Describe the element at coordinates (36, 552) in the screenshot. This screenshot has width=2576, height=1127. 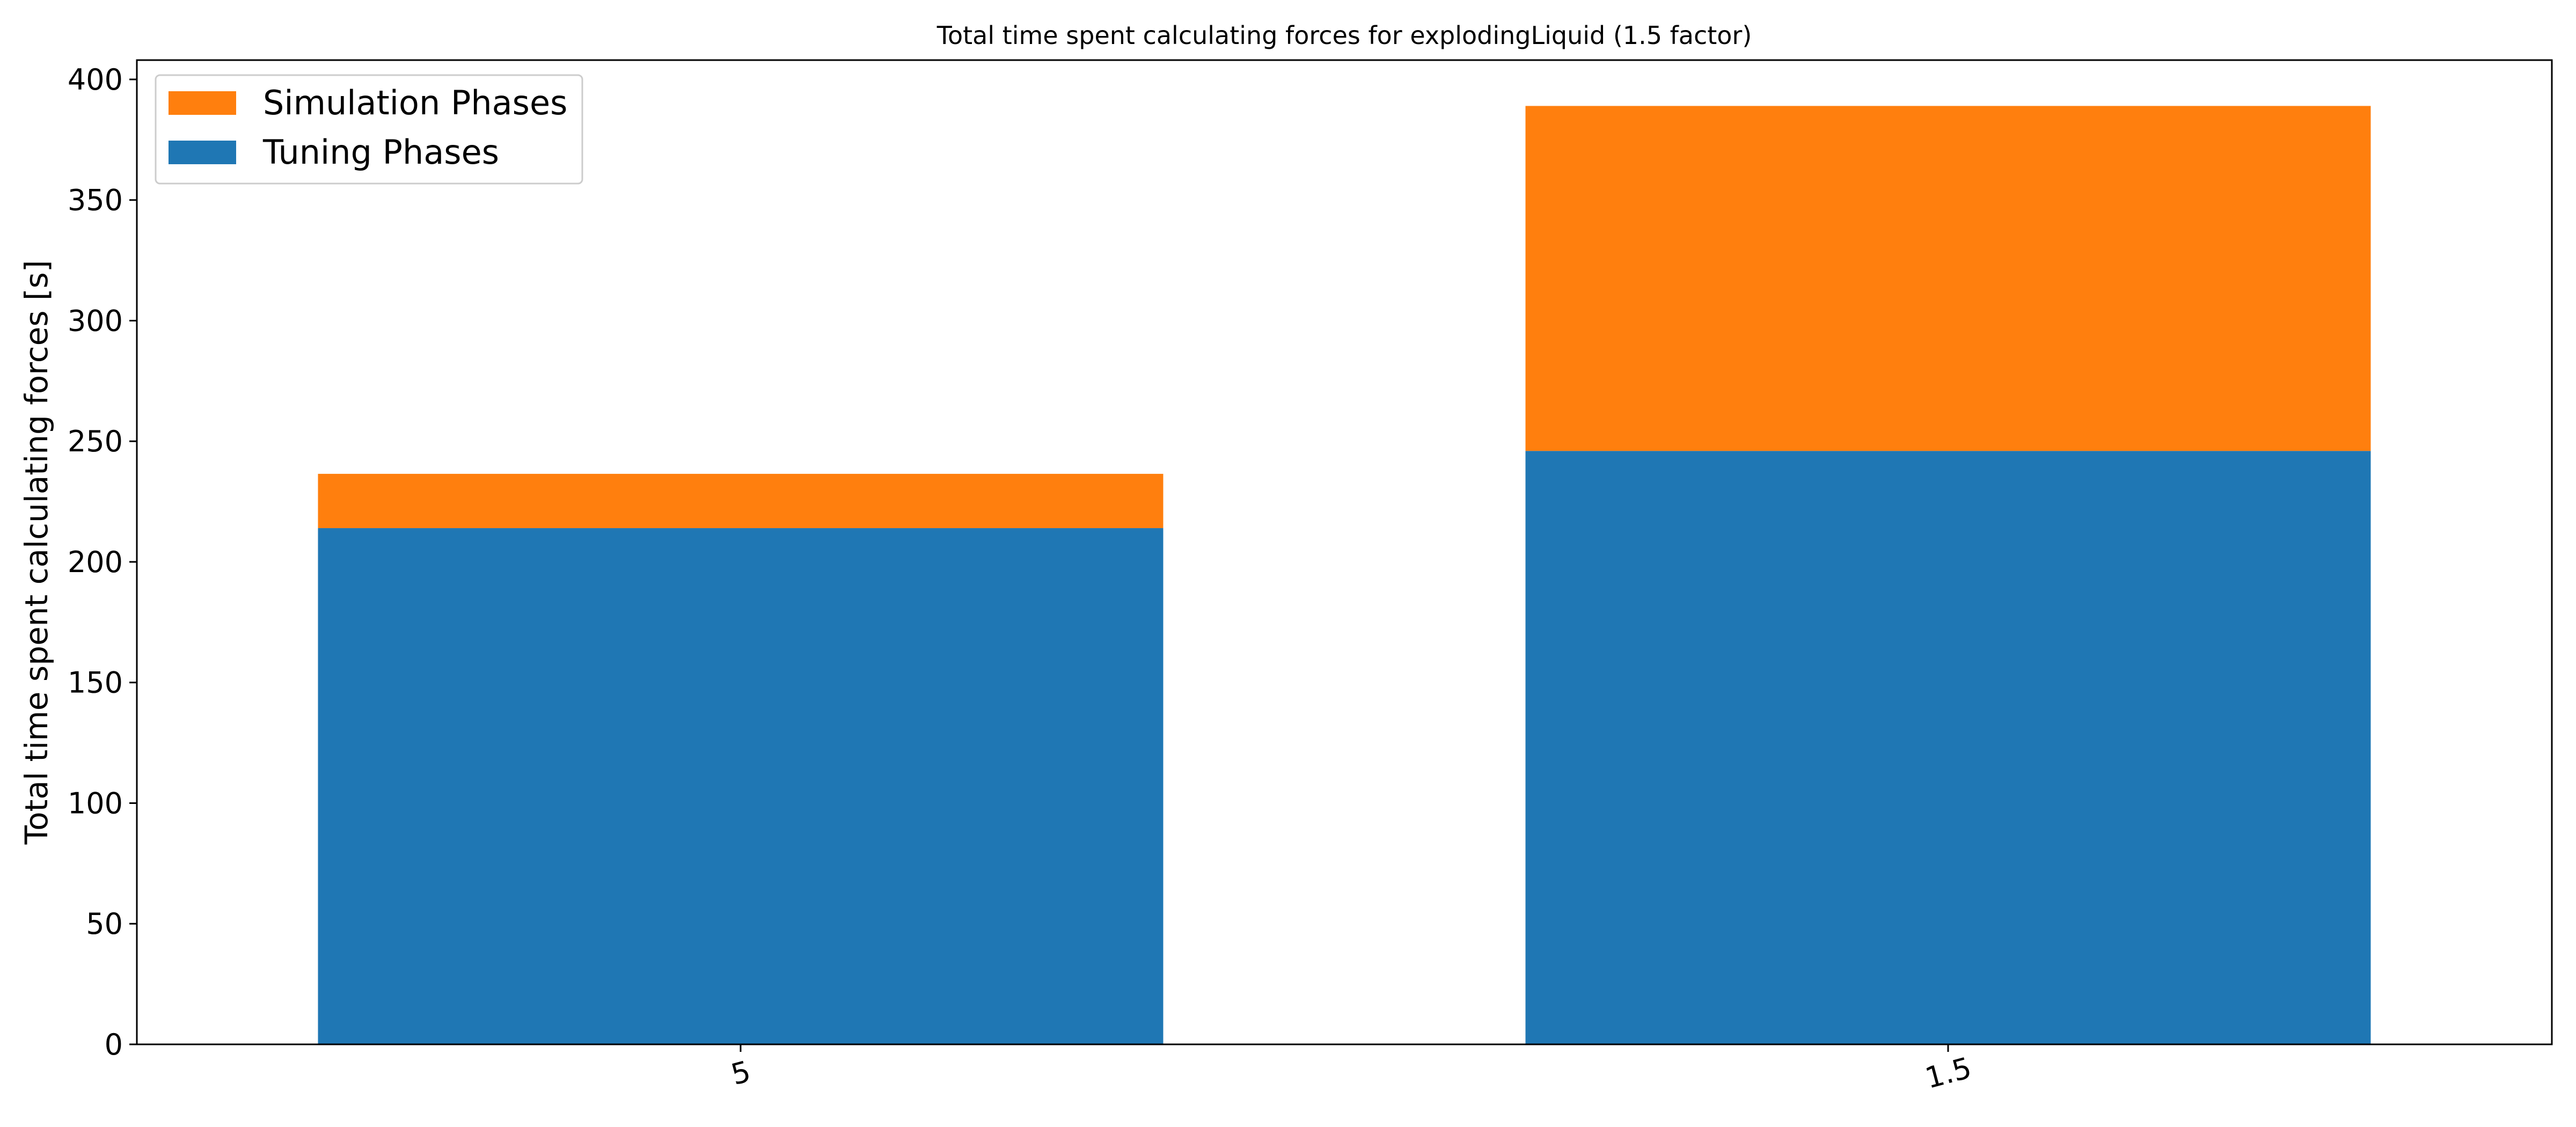
I see `y-axis-label: Total time spent calculating forces [s]` at that location.